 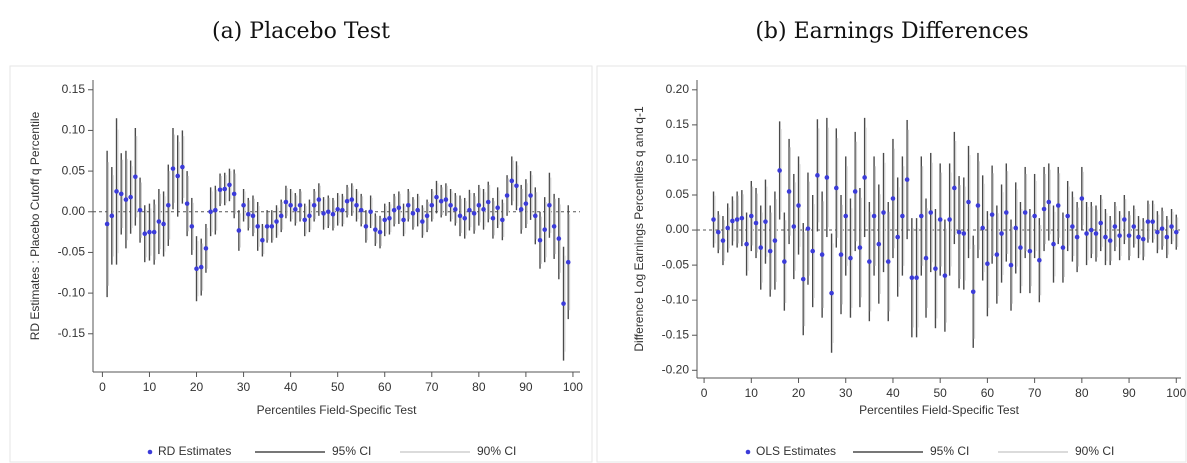 I want to click on y-tick-label: -0.15, so click(x=72, y=333).